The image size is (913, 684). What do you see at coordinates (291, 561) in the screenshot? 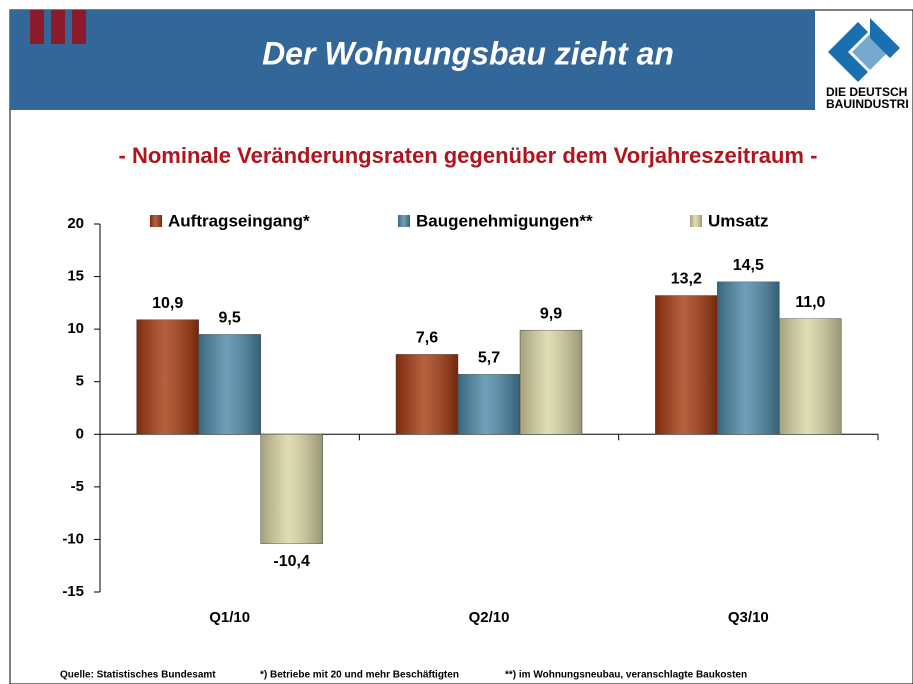
I see `value-label: -10,4` at bounding box center [291, 561].